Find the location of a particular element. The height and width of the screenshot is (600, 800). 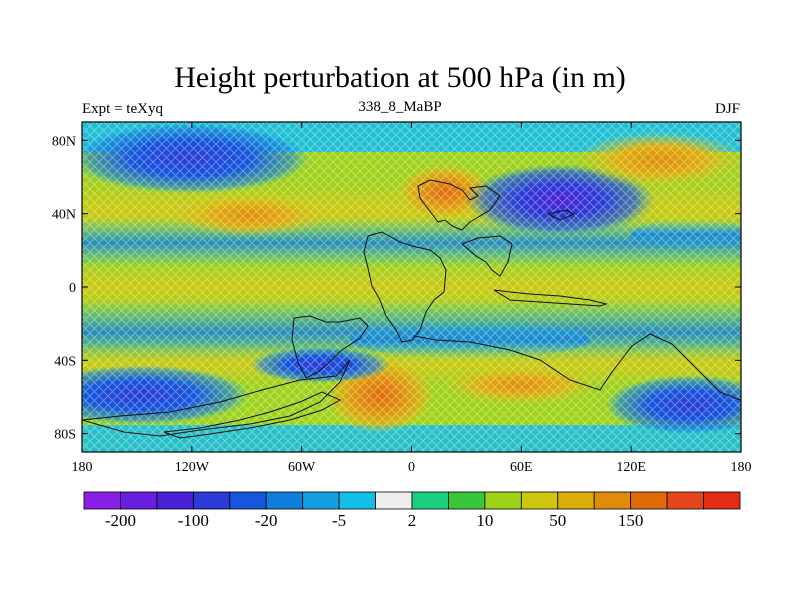

lon-tick-label: 0 is located at coordinates (411, 467).